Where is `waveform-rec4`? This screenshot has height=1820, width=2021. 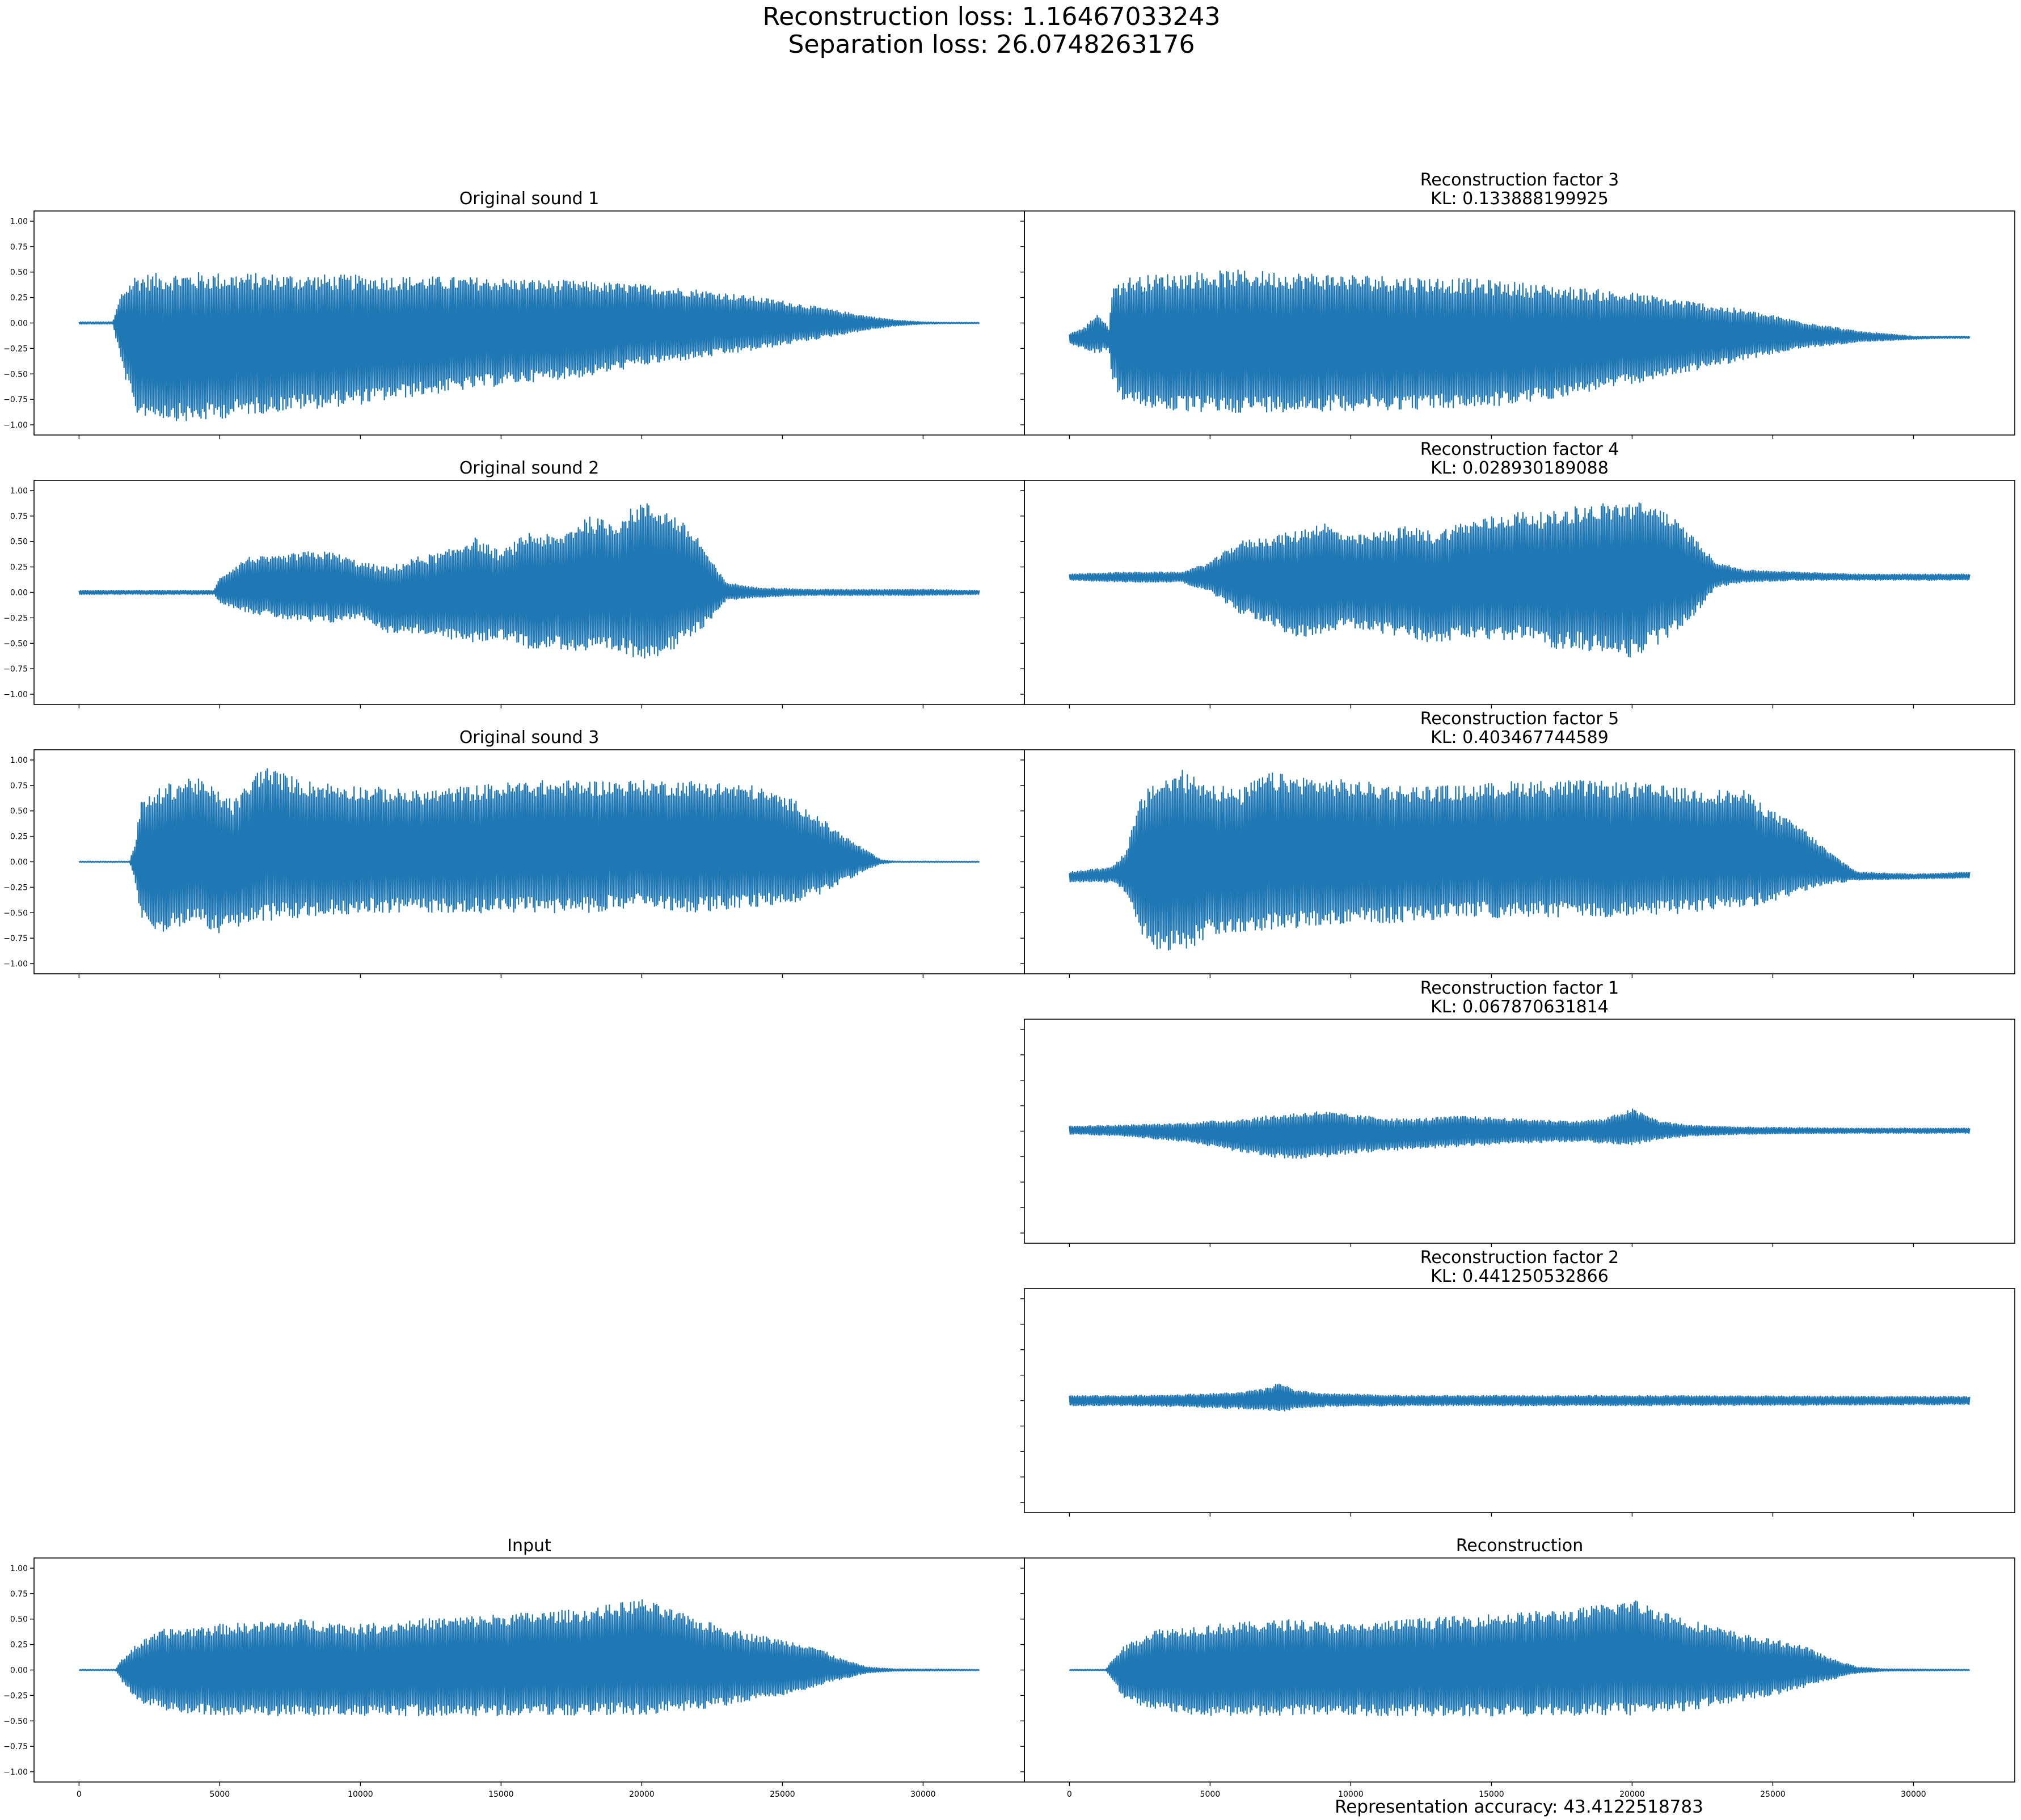 waveform-rec4 is located at coordinates (1520, 580).